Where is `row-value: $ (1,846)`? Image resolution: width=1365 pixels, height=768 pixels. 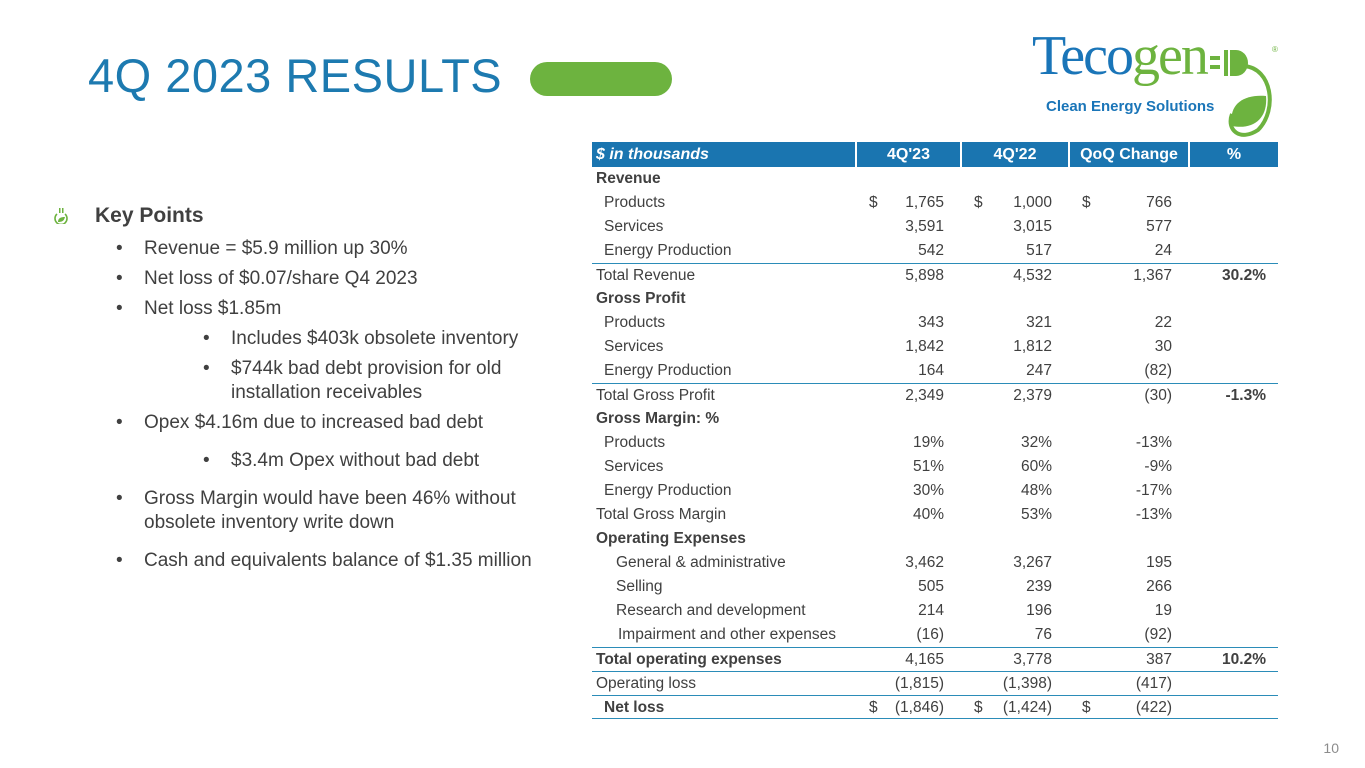 row-value: $ (1,846) is located at coordinates (907, 707).